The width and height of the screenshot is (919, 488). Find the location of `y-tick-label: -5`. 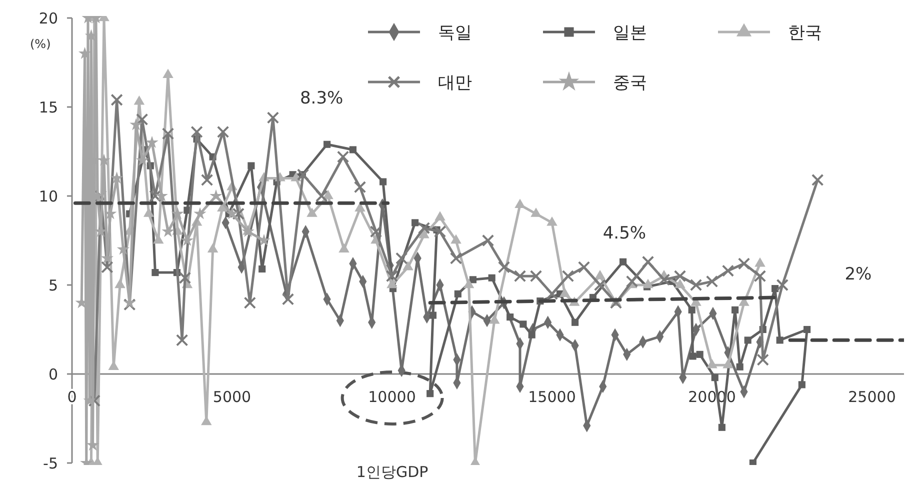

y-tick-label: -5 is located at coordinates (50, 463).